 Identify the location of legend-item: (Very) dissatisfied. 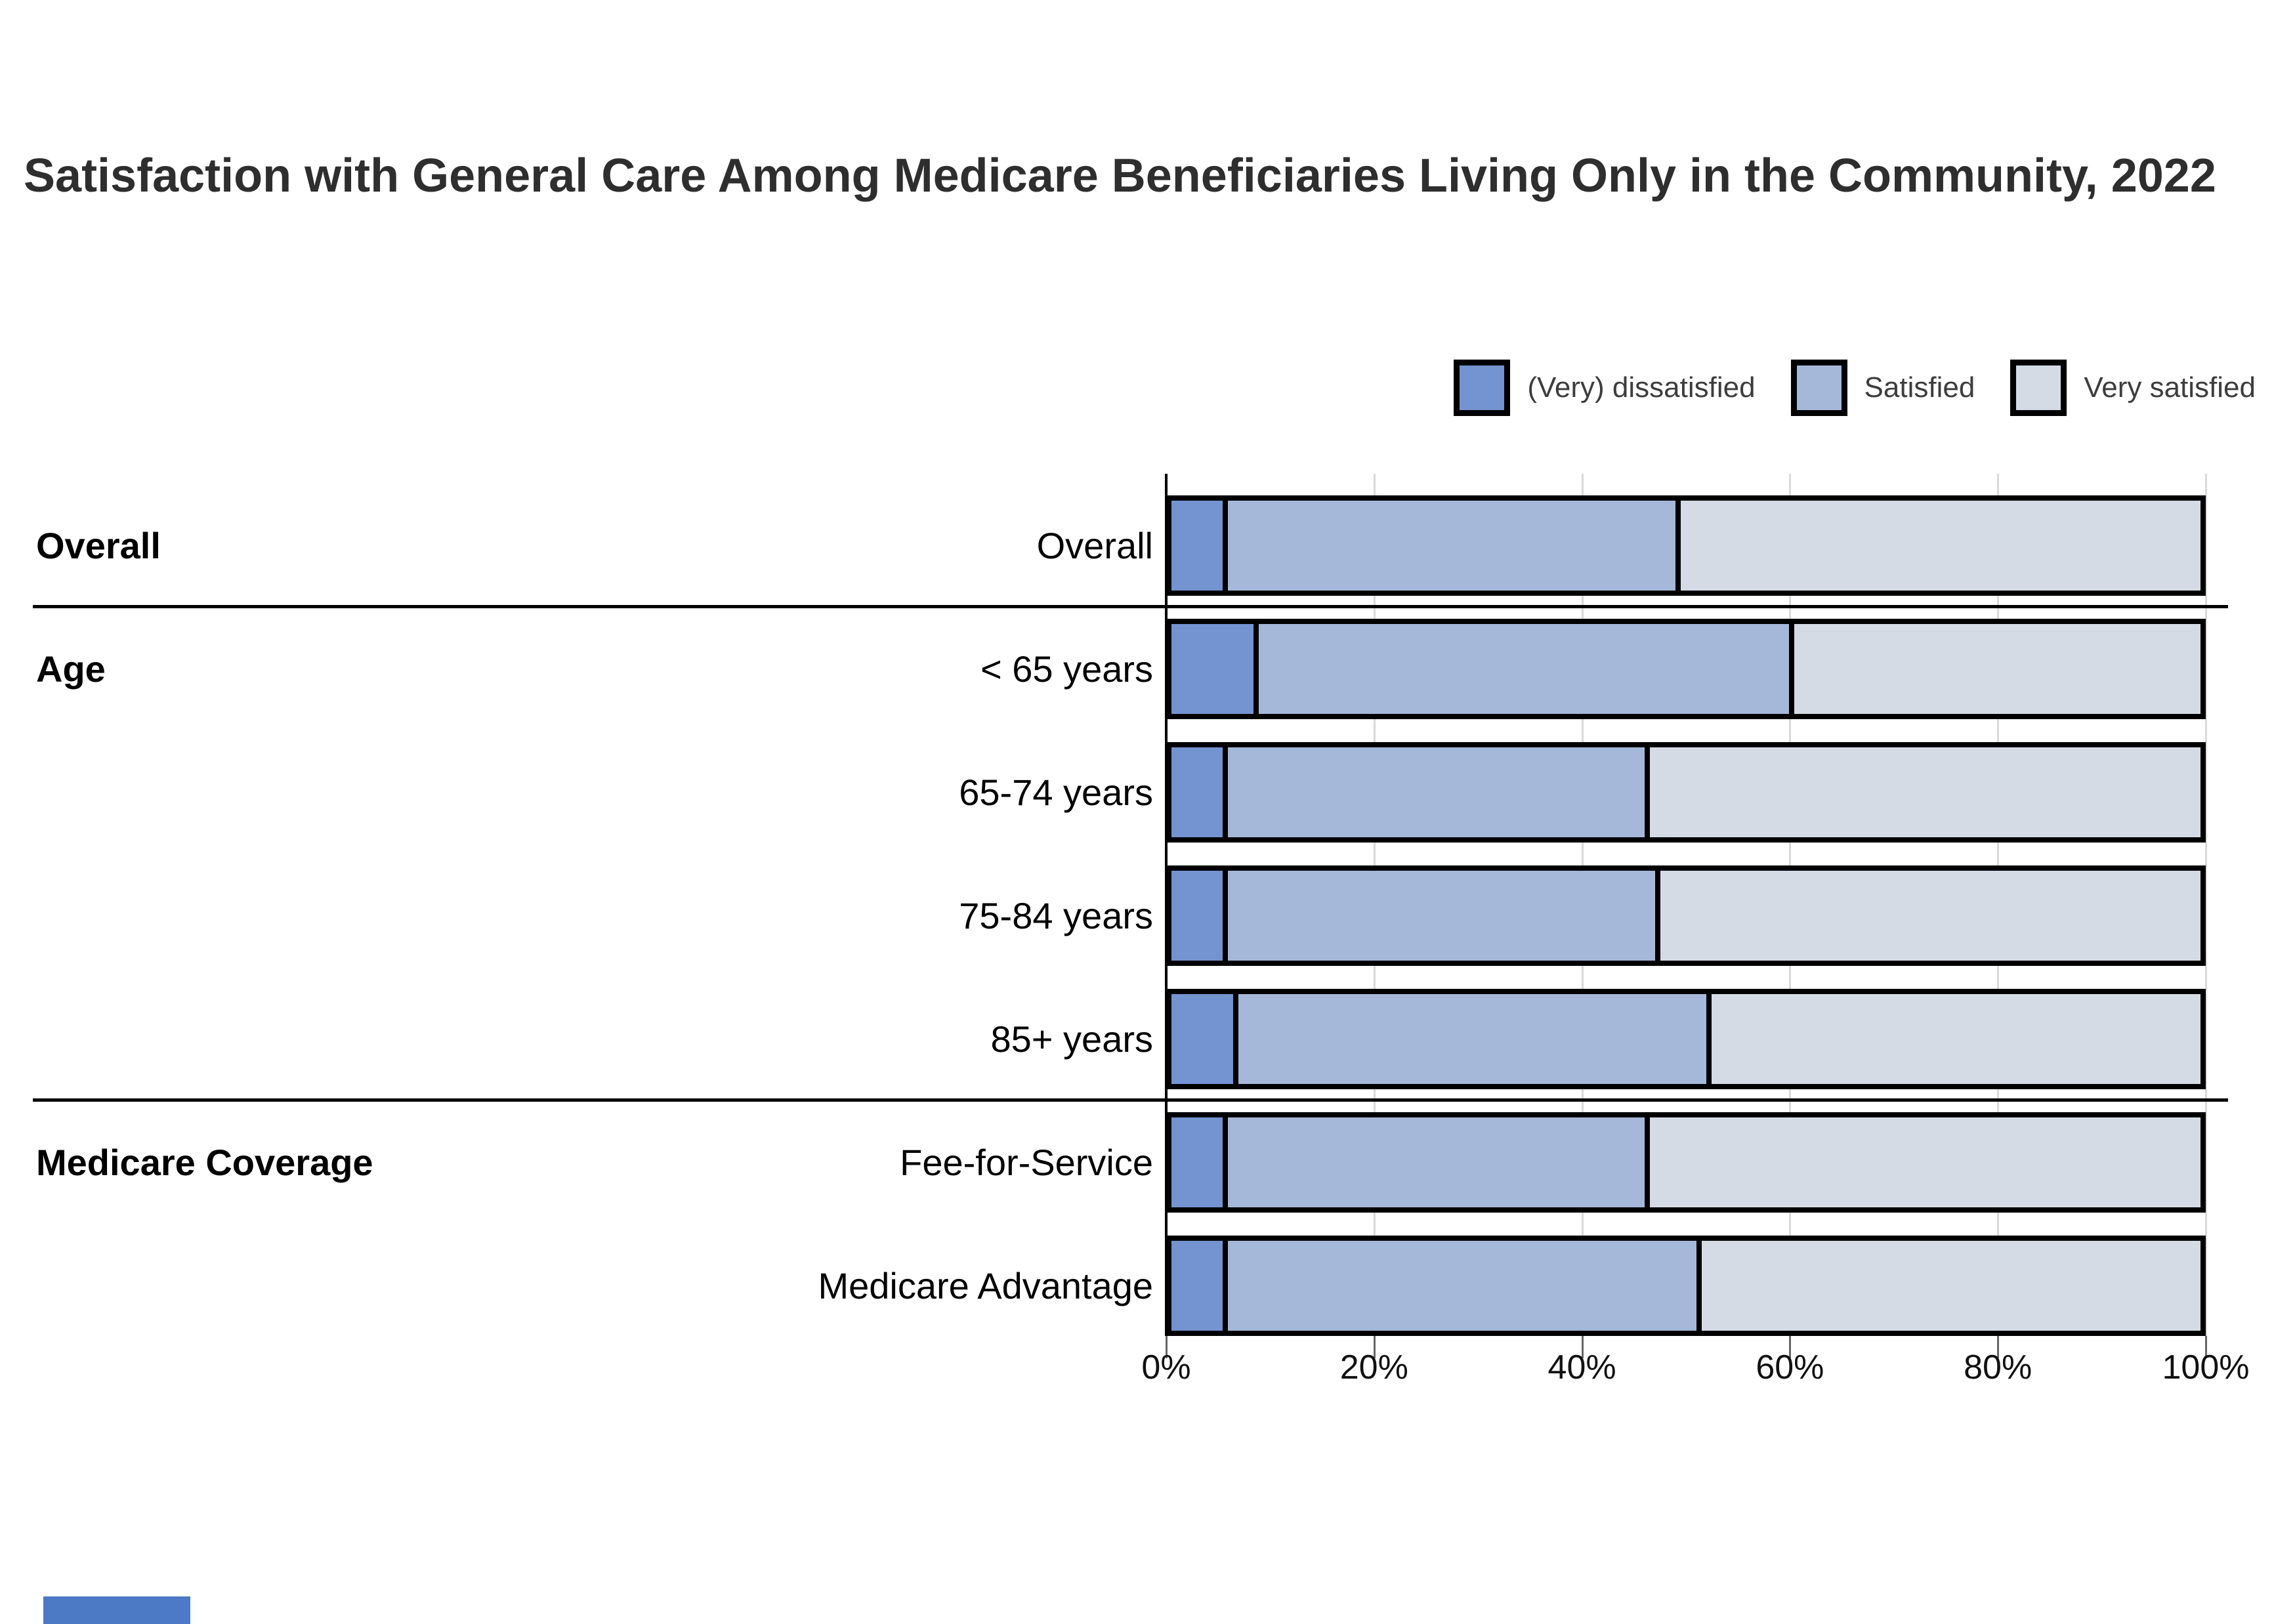
(1605, 388).